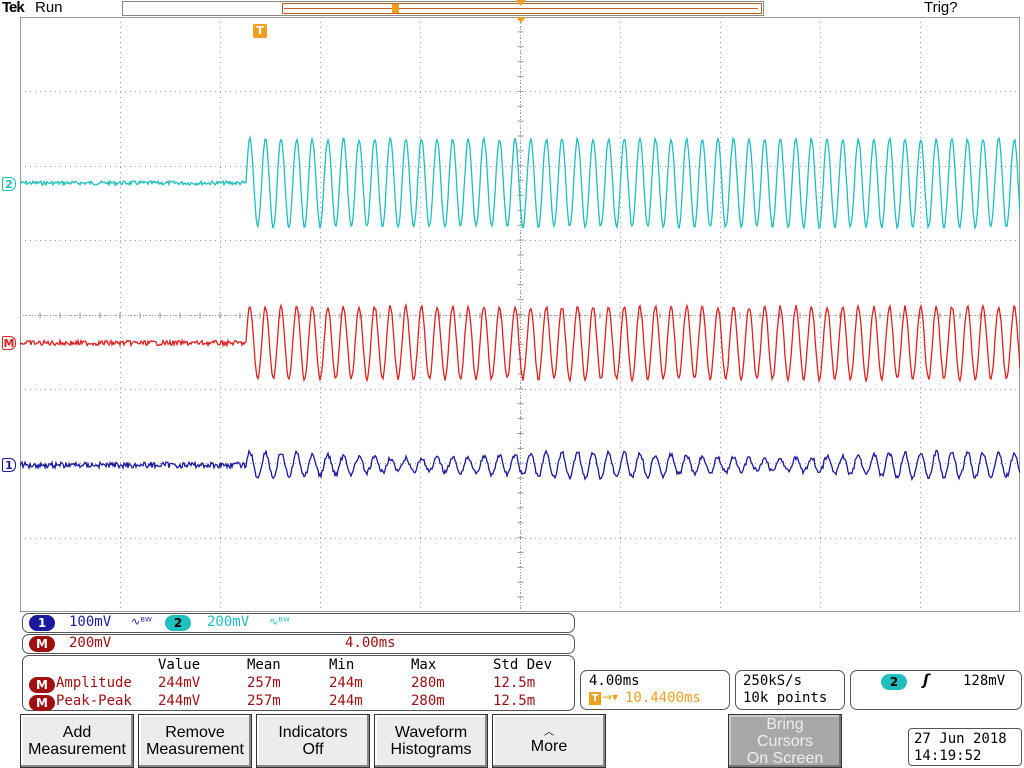  Describe the element at coordinates (179, 701) in the screenshot. I see `row2-value: 244mV` at that location.